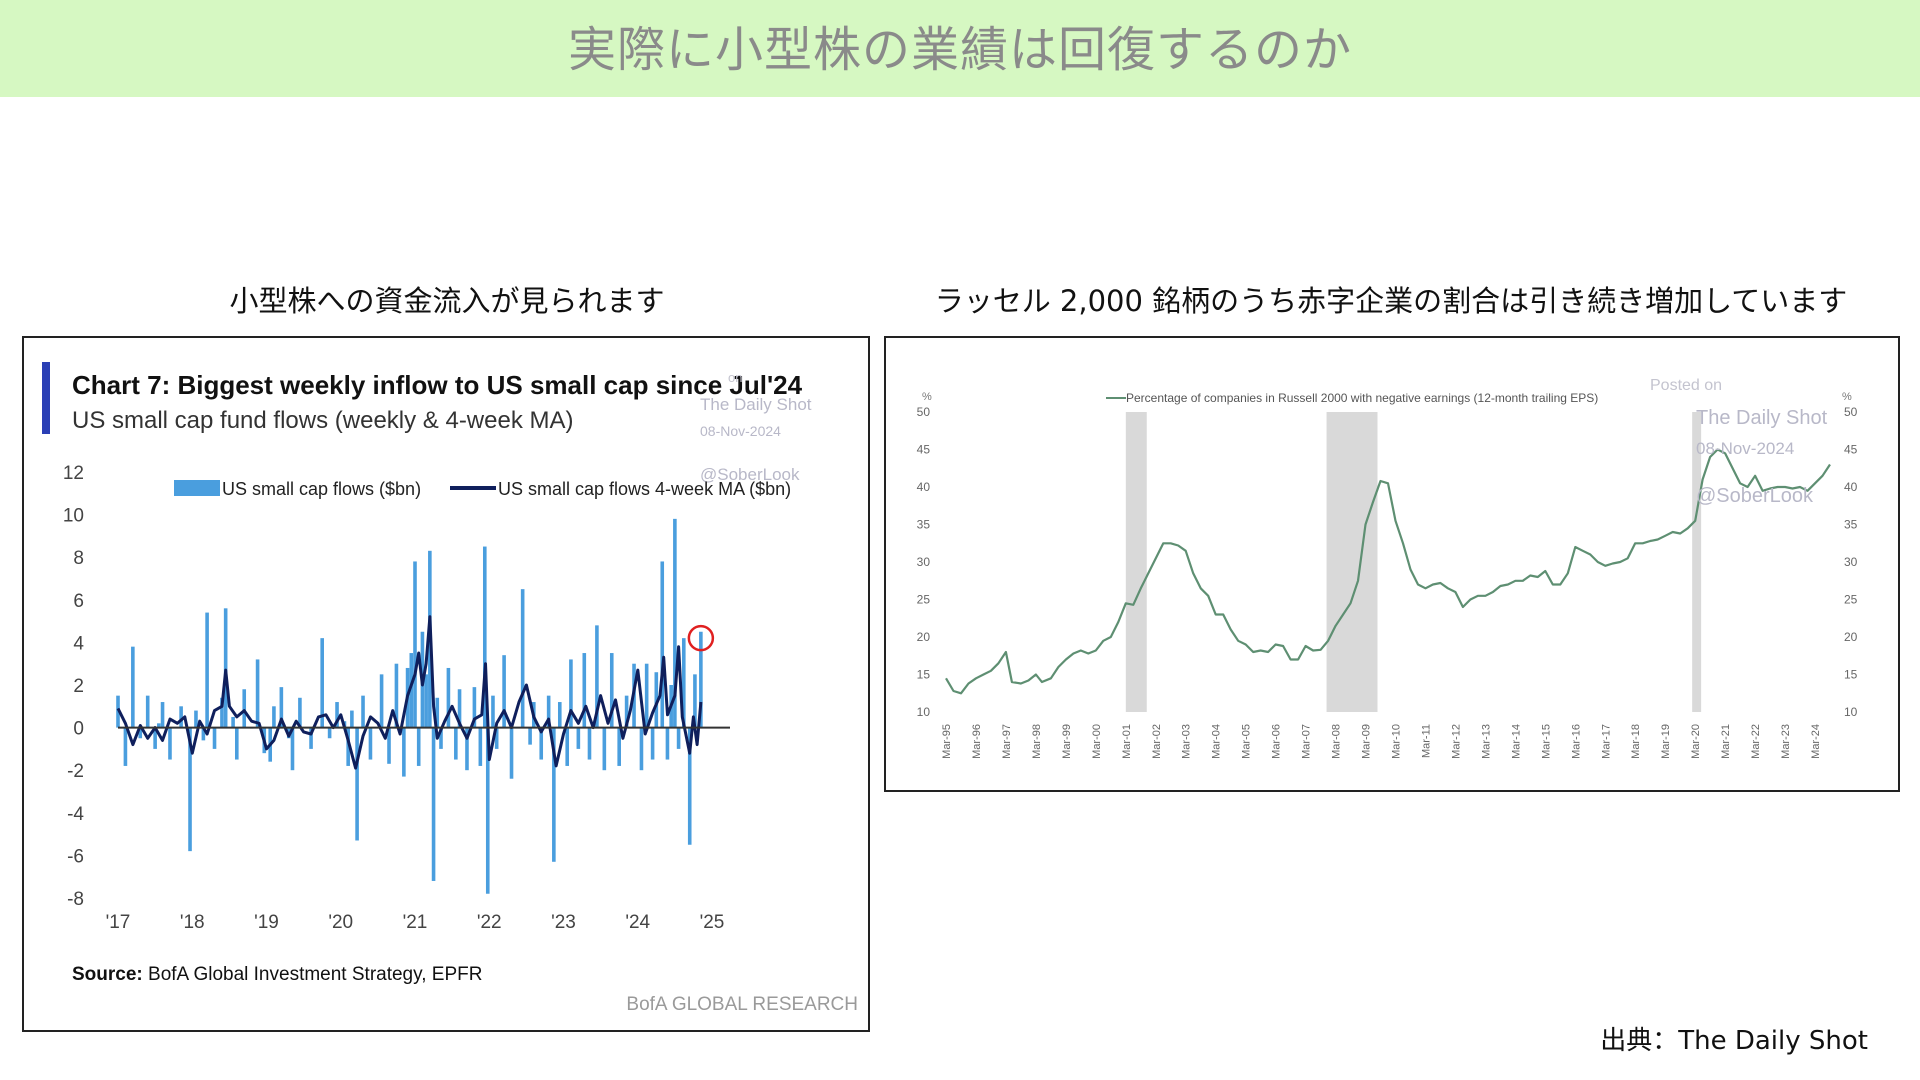  What do you see at coordinates (1851, 562) in the screenshot?
I see `y-tick-label-right: 30` at bounding box center [1851, 562].